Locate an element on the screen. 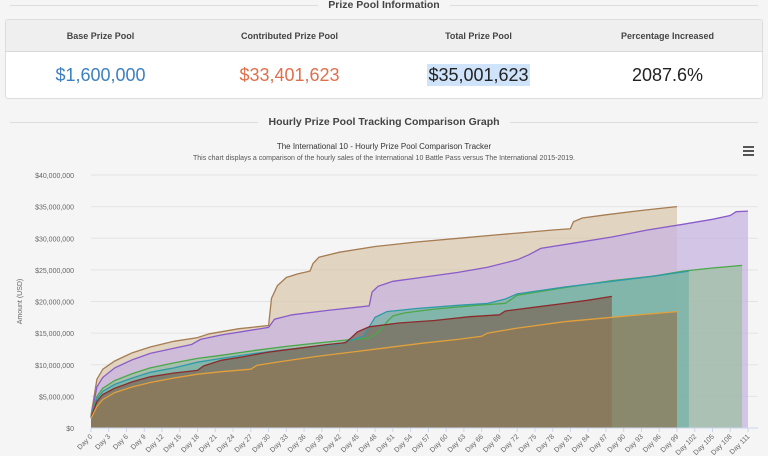 This screenshot has width=768, height=456. contributed-prize-pool-value: $33,401,623 is located at coordinates (289, 75).